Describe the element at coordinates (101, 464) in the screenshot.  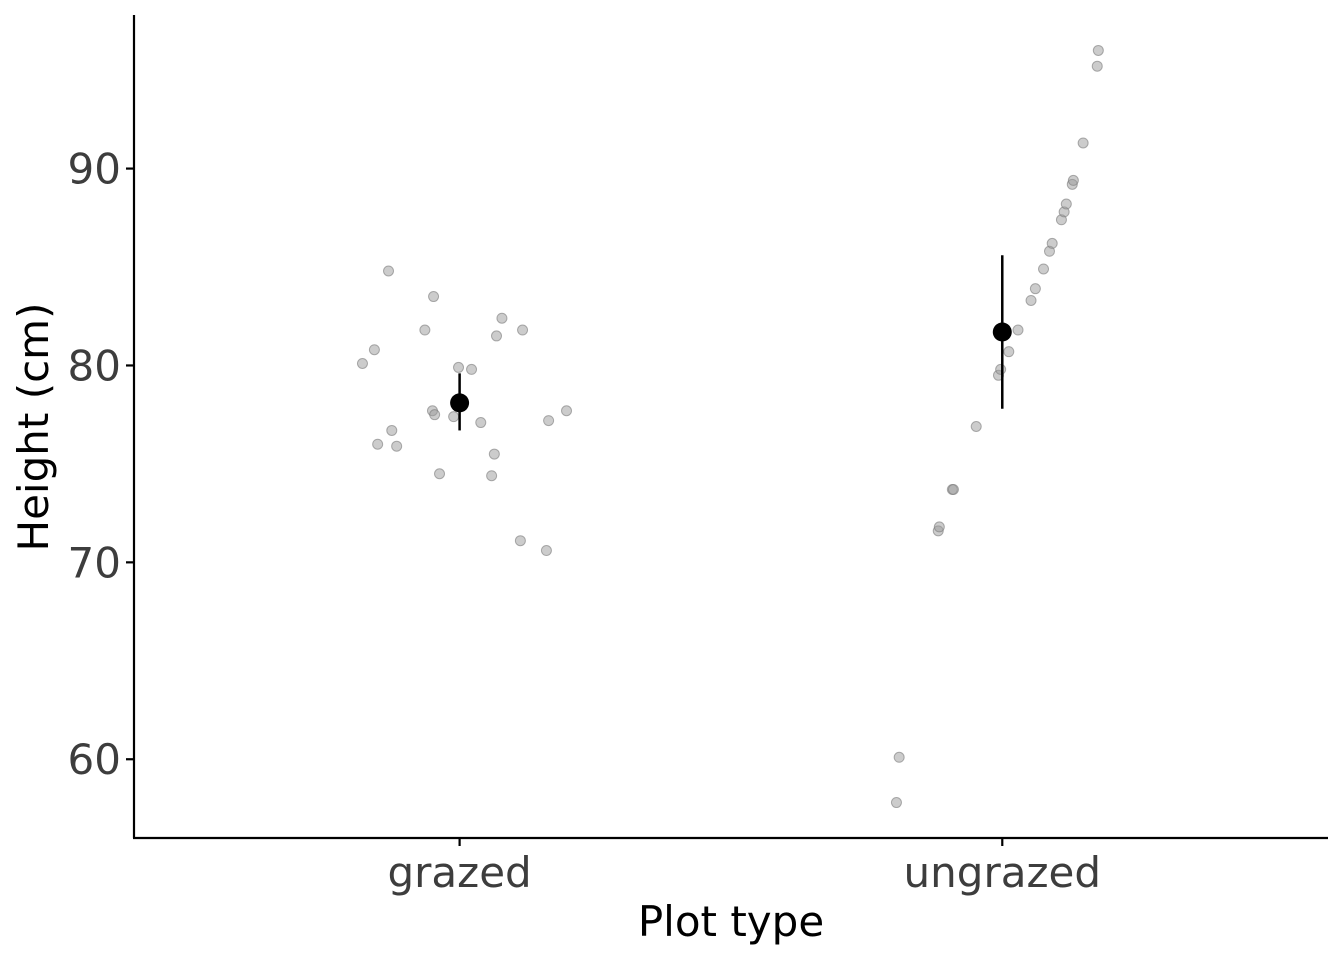
I see `y-axis-ticks: 60 70 80 90` at that location.